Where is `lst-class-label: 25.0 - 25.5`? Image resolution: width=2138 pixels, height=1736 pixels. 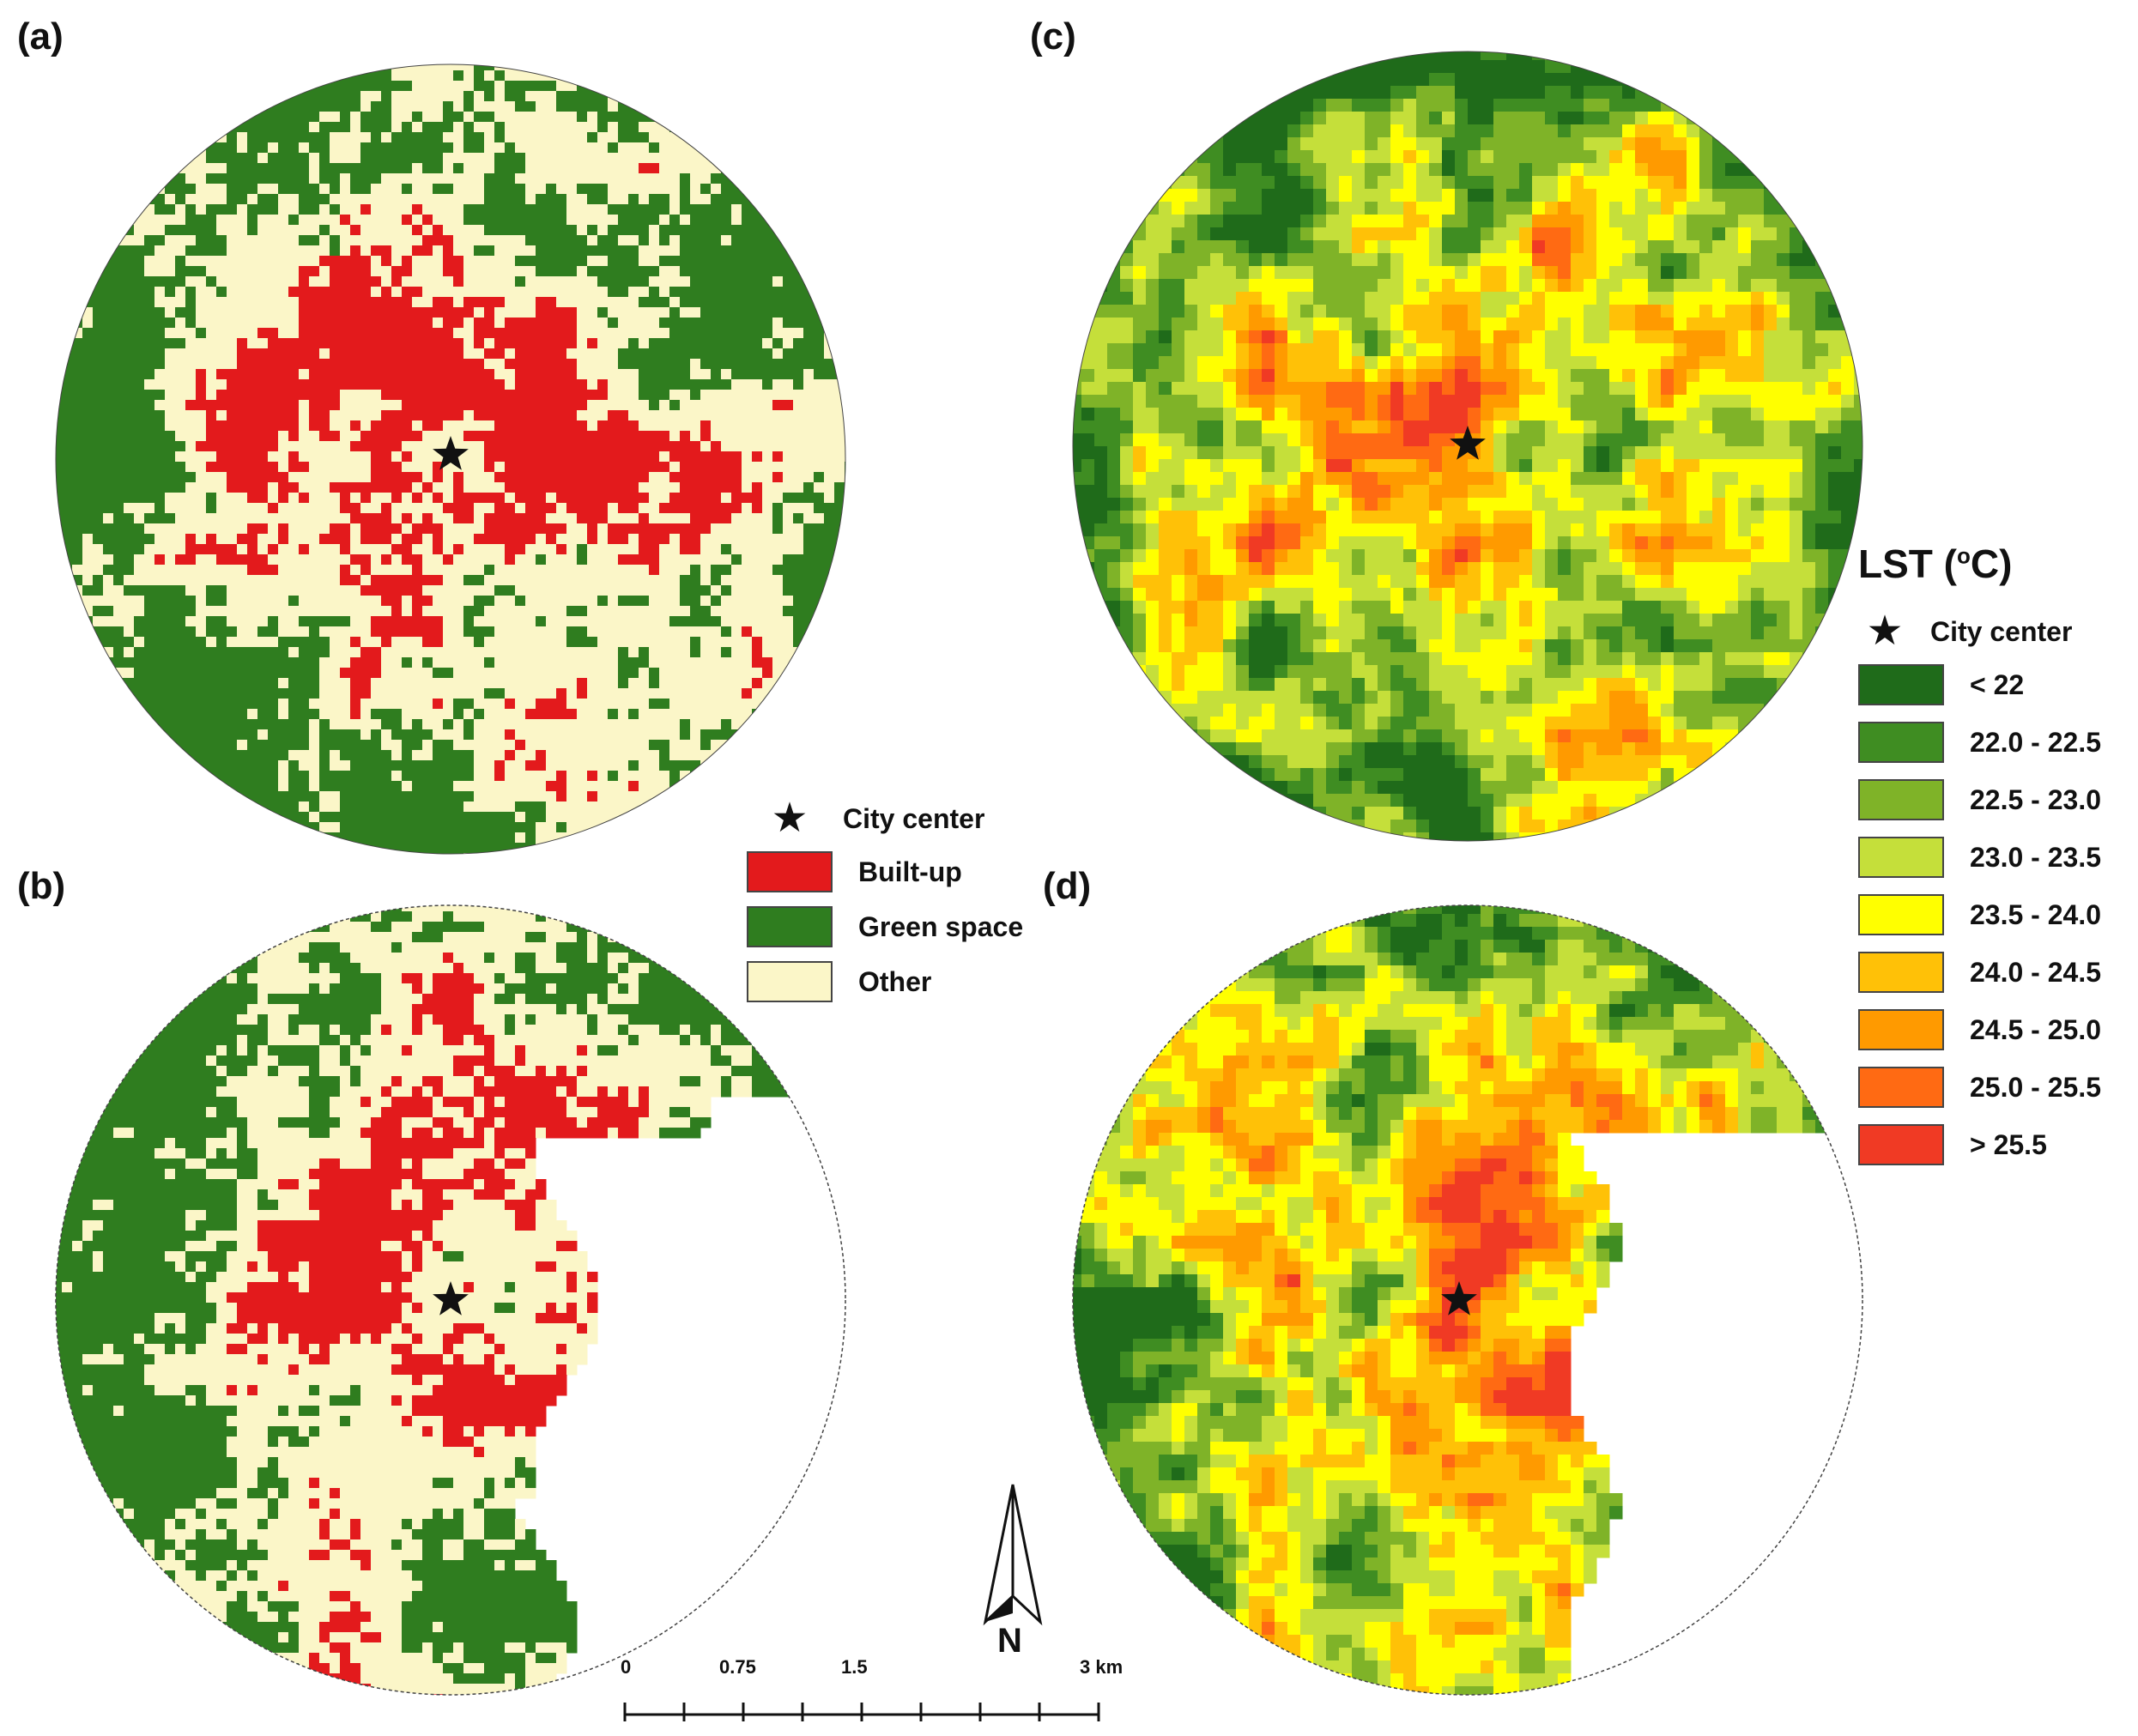 lst-class-label: 25.0 - 25.5 is located at coordinates (2035, 1087).